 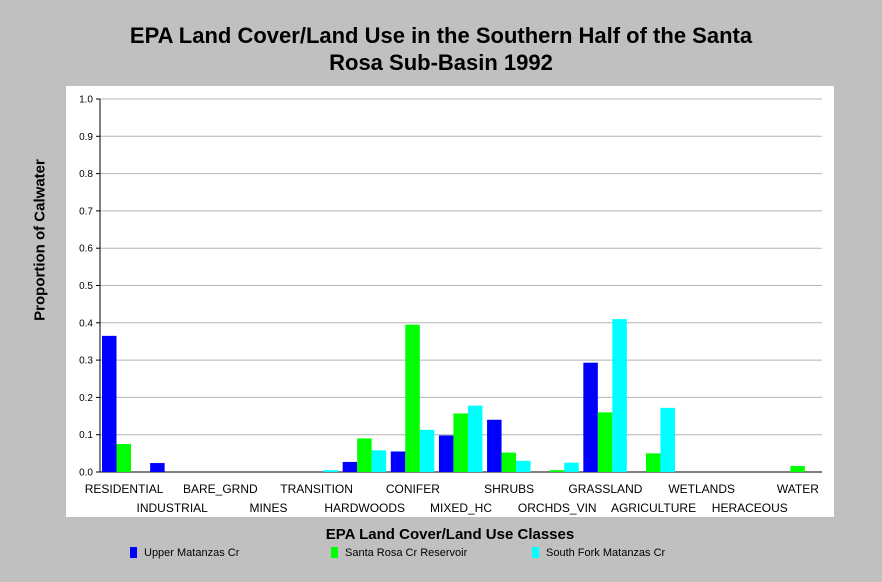 What do you see at coordinates (450, 534) in the screenshot?
I see `x-axis-label: EPA Land Cover/Land Use Classes` at bounding box center [450, 534].